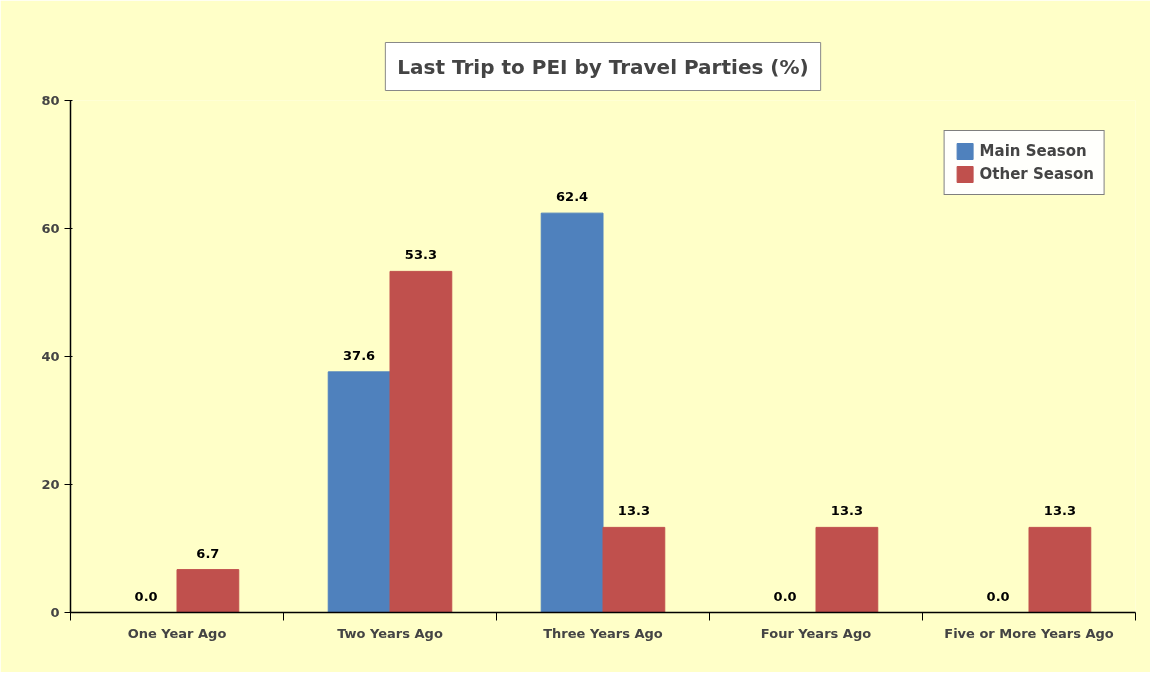 The image size is (1153, 677). What do you see at coordinates (390, 633) in the screenshot?
I see `x-tick-label: Two Years Ago` at bounding box center [390, 633].